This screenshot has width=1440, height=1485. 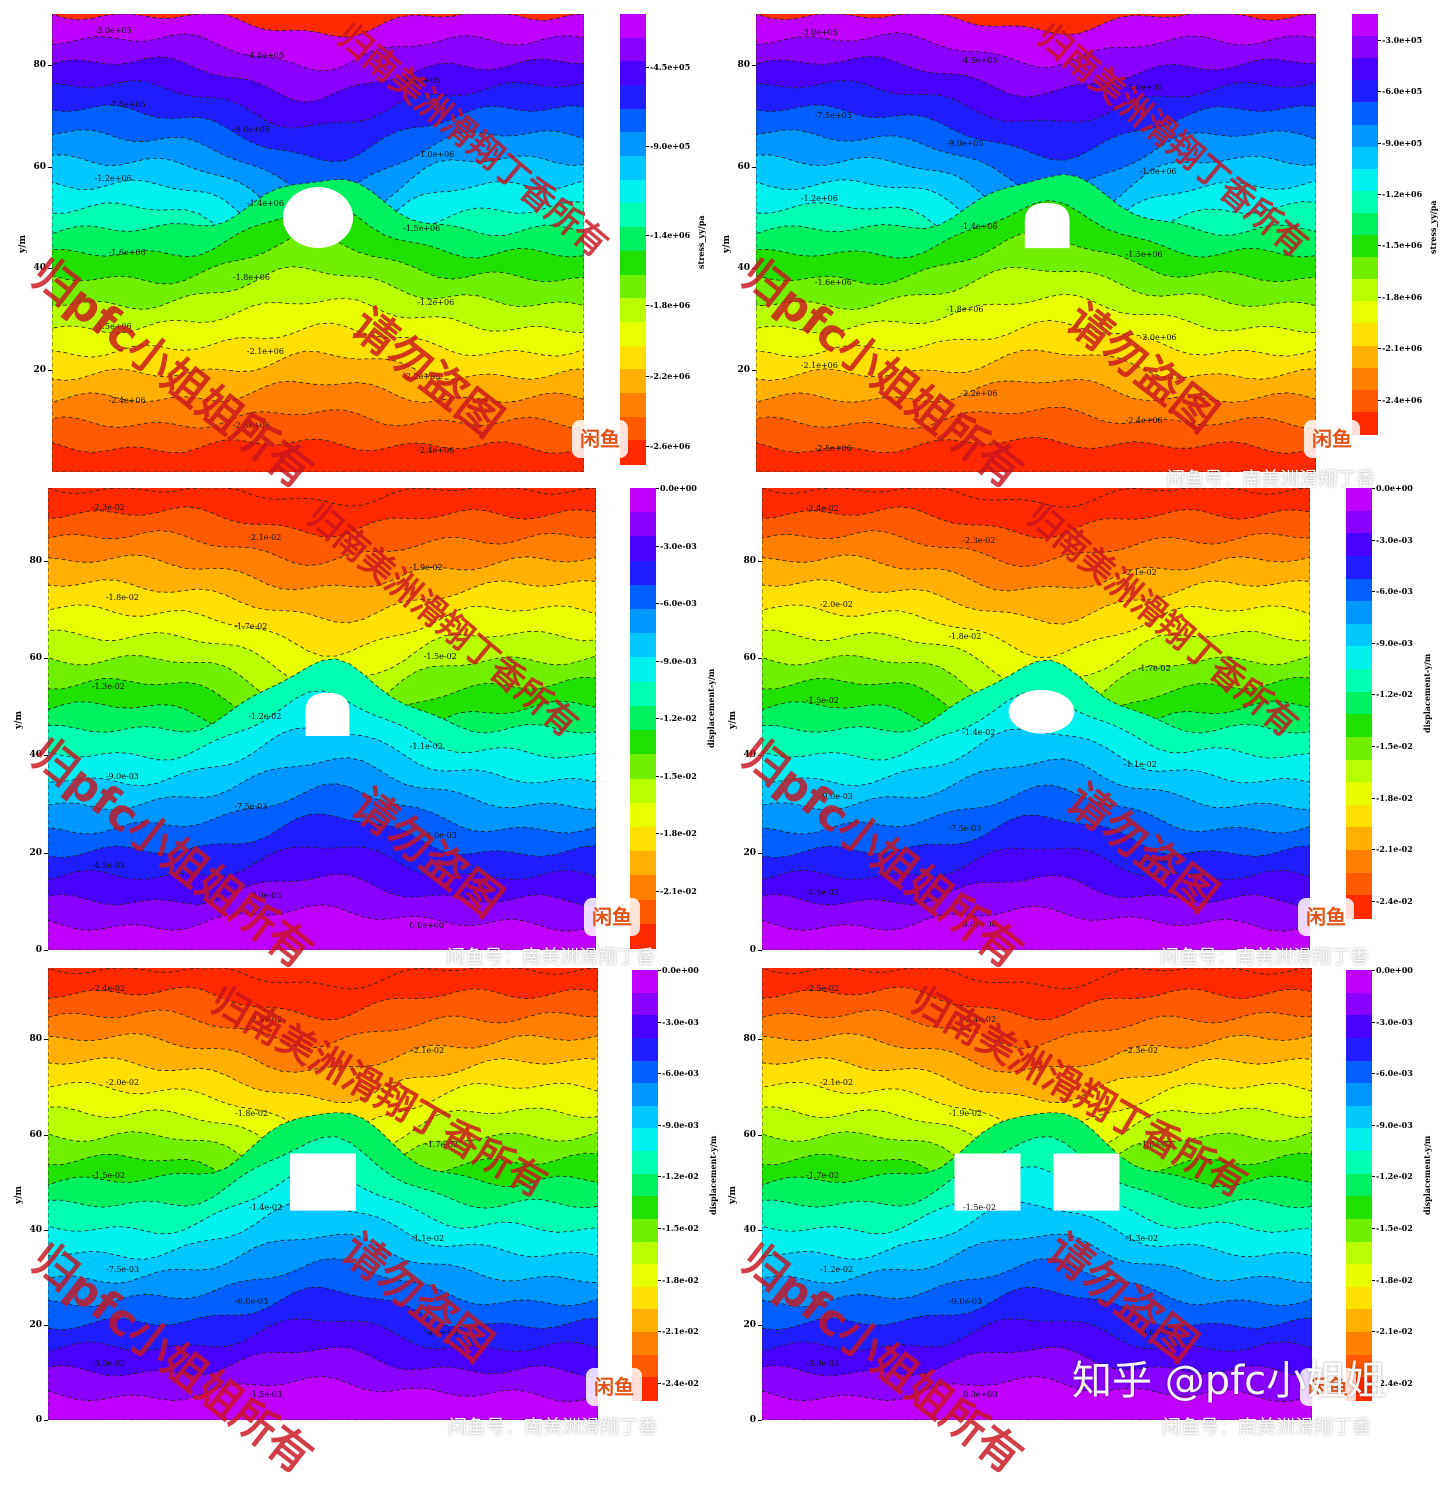 I want to click on contour-label: -2.3e-02, so click(x=1142, y=1051).